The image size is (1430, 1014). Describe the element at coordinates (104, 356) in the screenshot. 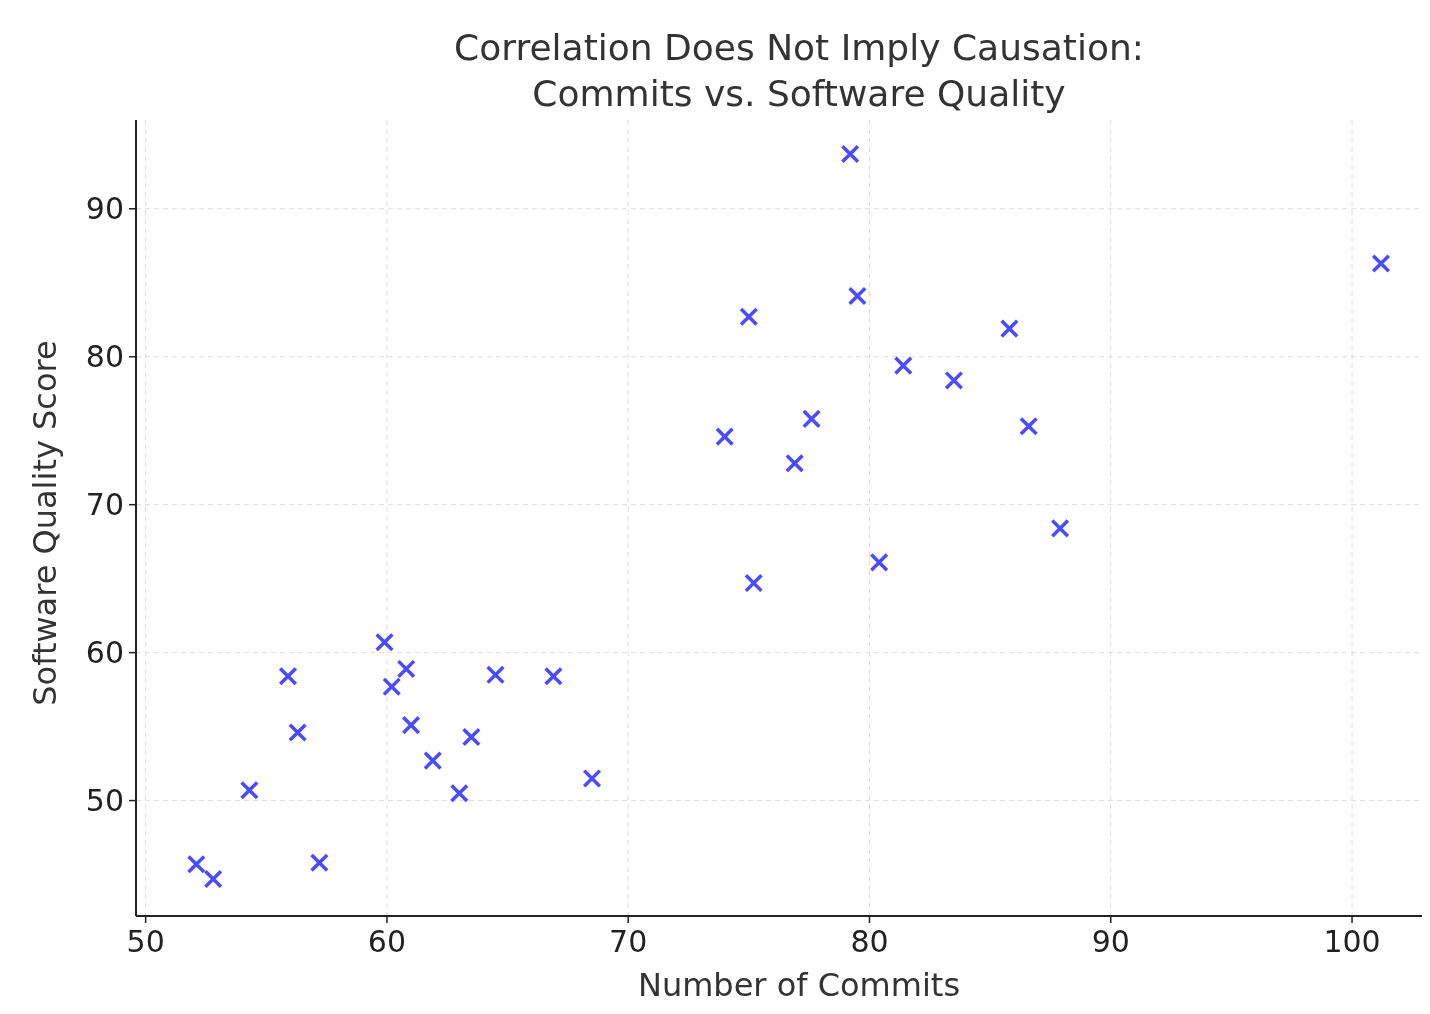

I see `y-tick-label: 80` at that location.